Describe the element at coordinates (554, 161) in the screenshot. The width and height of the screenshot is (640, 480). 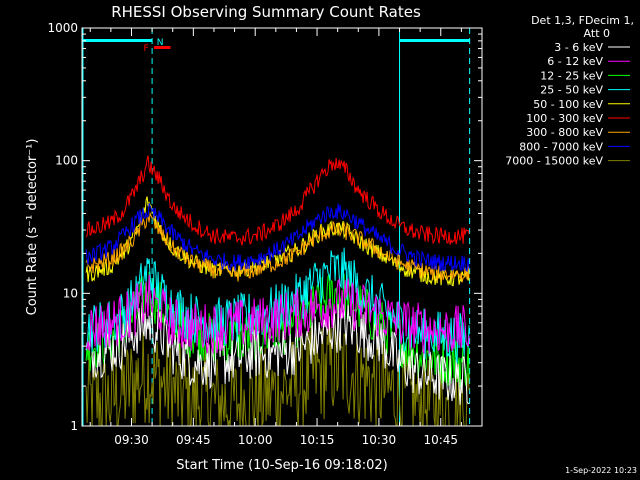
I see `legend-label: 7000 - 15000 keV` at that location.